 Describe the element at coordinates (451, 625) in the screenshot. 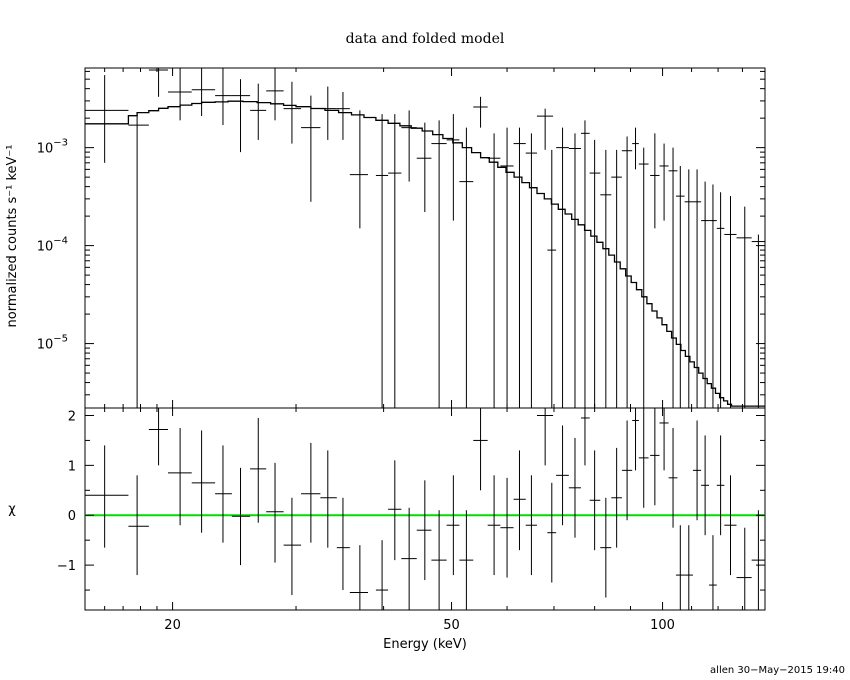

I see `x-tick-label: 50` at that location.